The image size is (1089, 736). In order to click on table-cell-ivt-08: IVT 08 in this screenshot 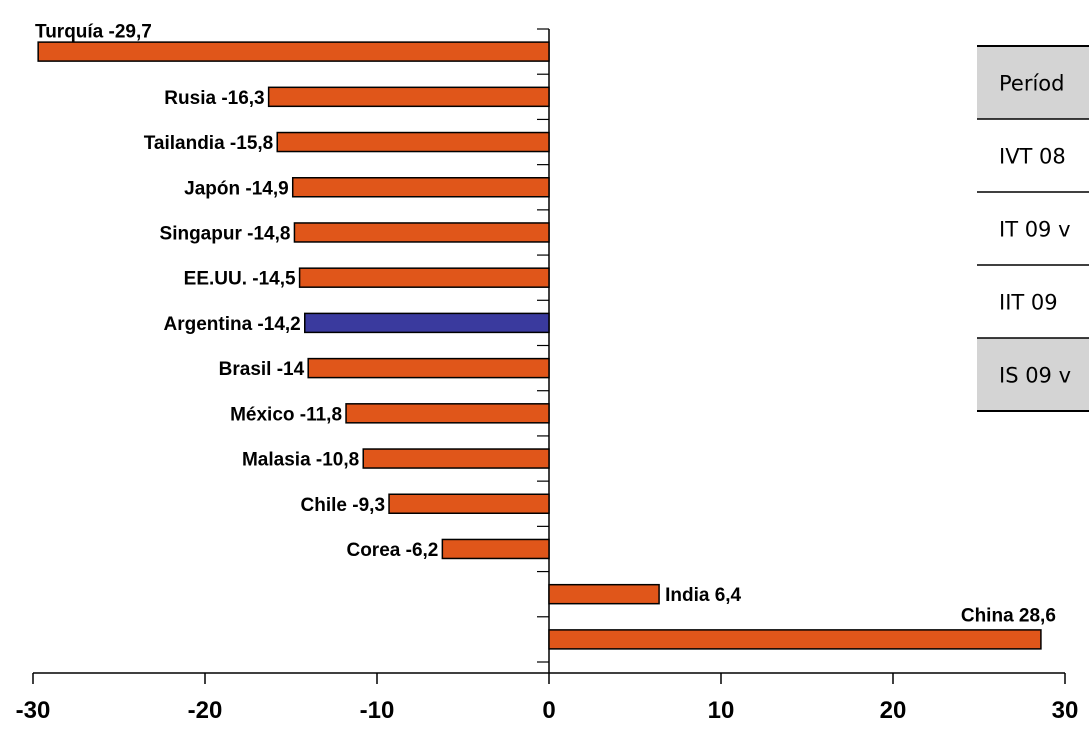, I will do `click(1032, 157)`.